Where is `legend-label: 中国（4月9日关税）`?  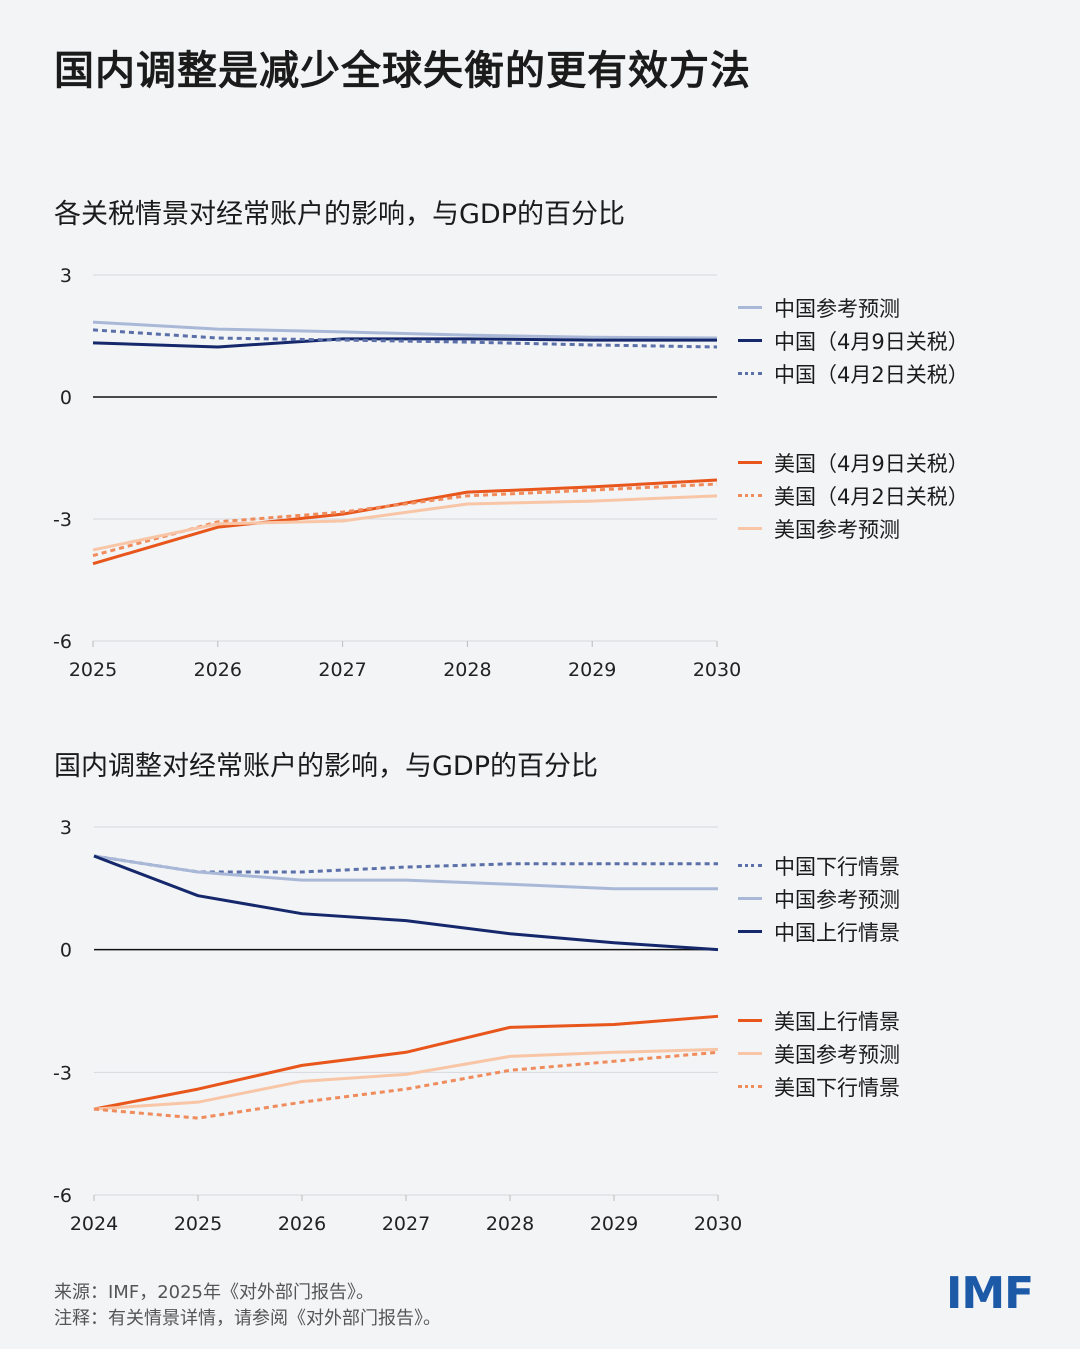
legend-label: 中国（4月9日关税） is located at coordinates (871, 341).